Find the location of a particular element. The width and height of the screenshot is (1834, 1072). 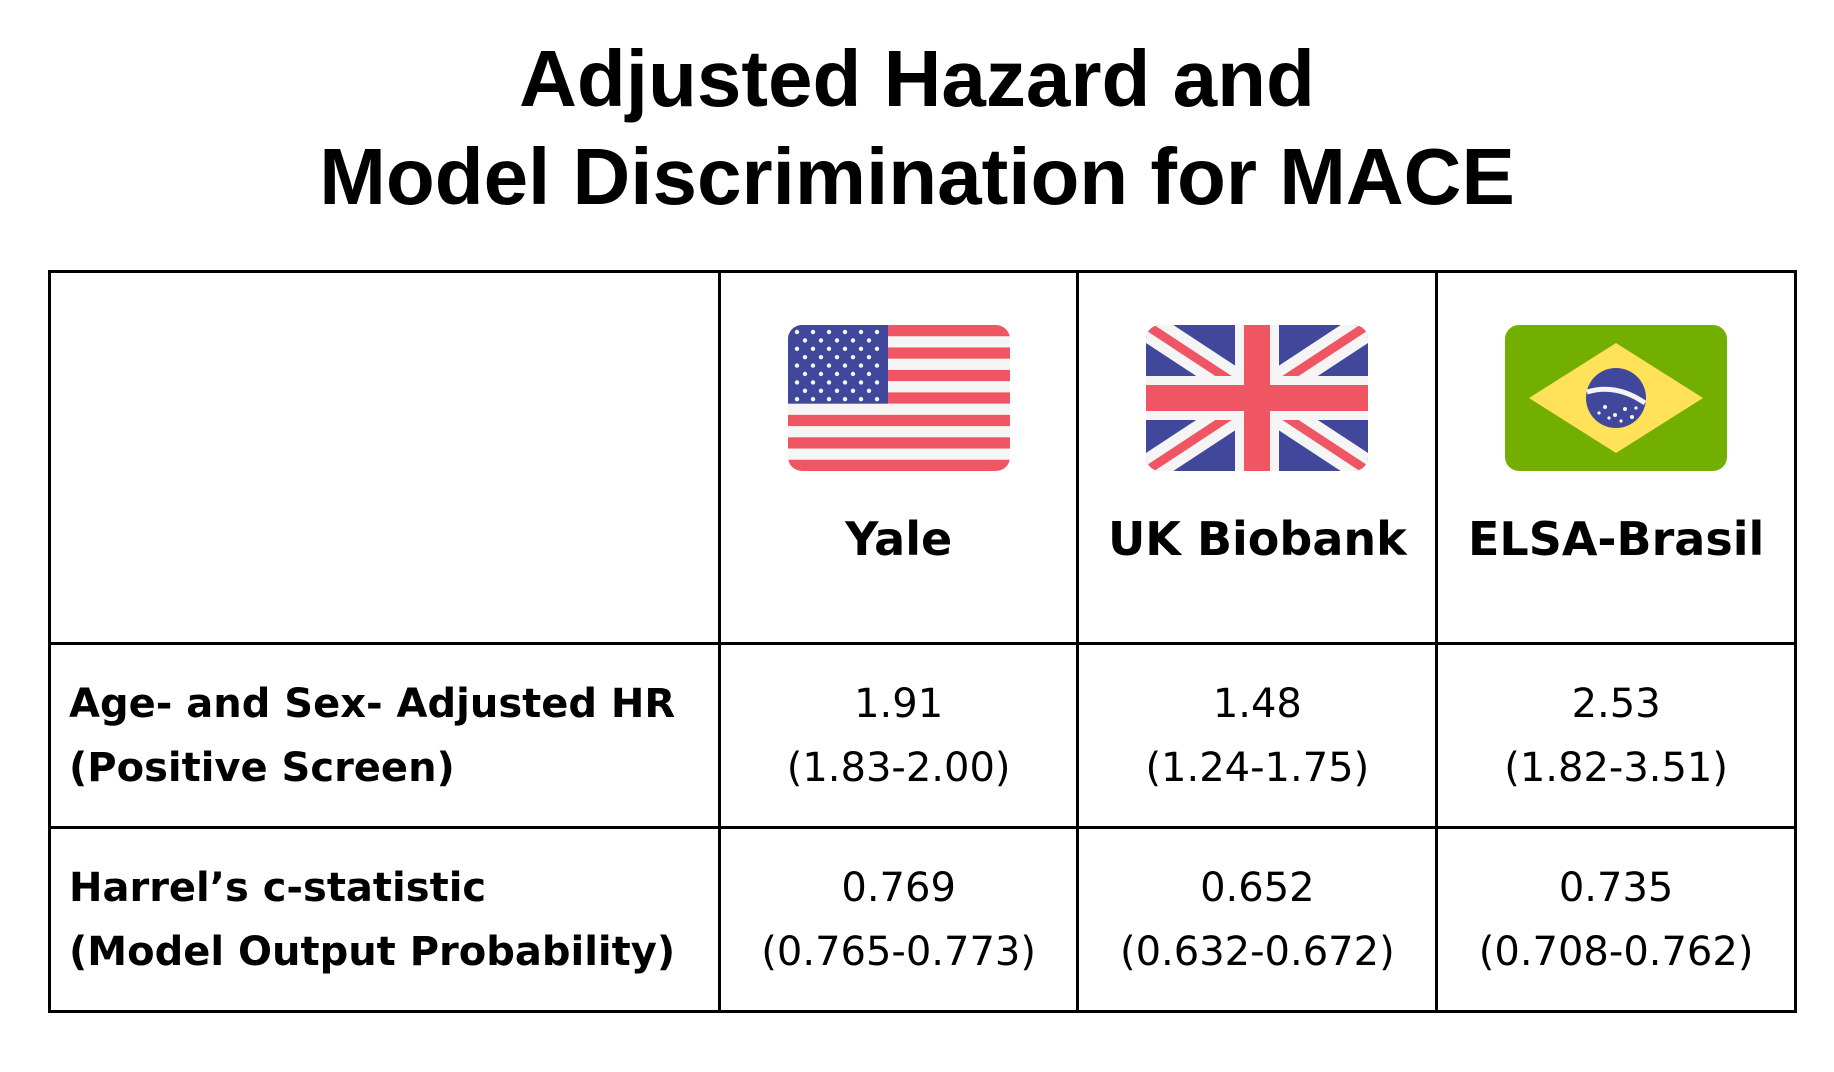

empty-corner-cell is located at coordinates (384, 457).